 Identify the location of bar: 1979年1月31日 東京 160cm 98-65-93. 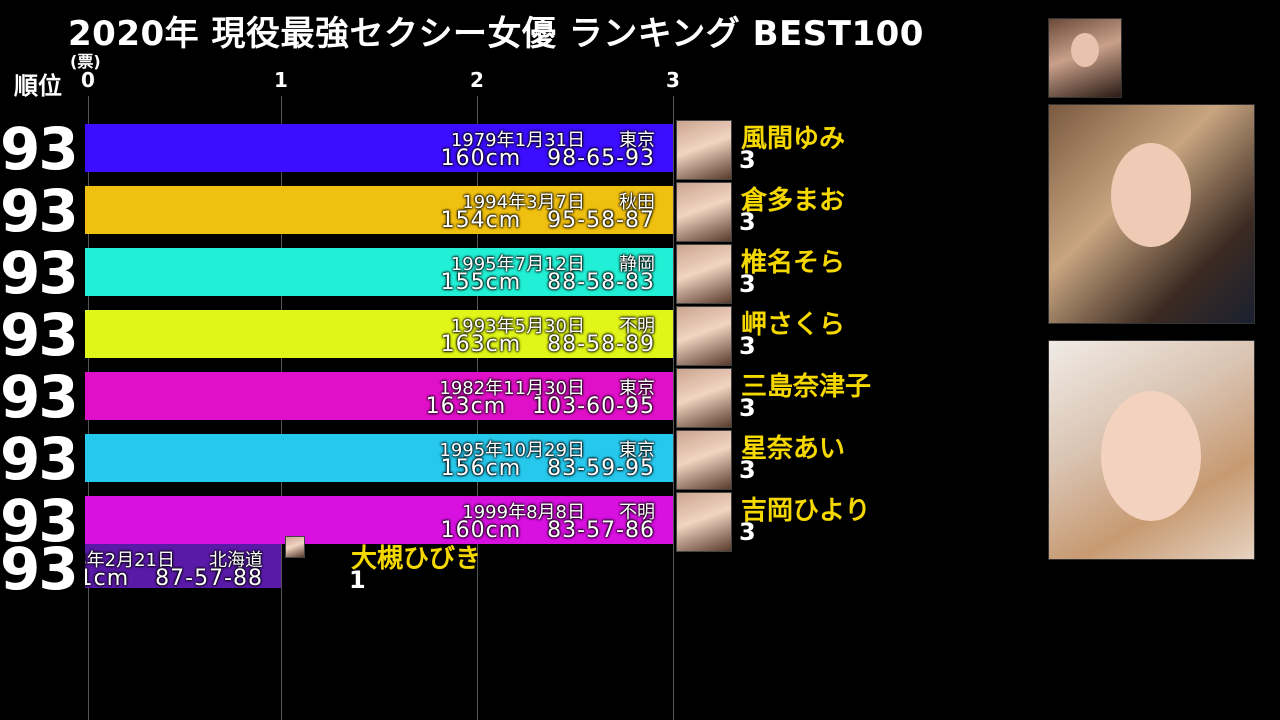
(379, 148).